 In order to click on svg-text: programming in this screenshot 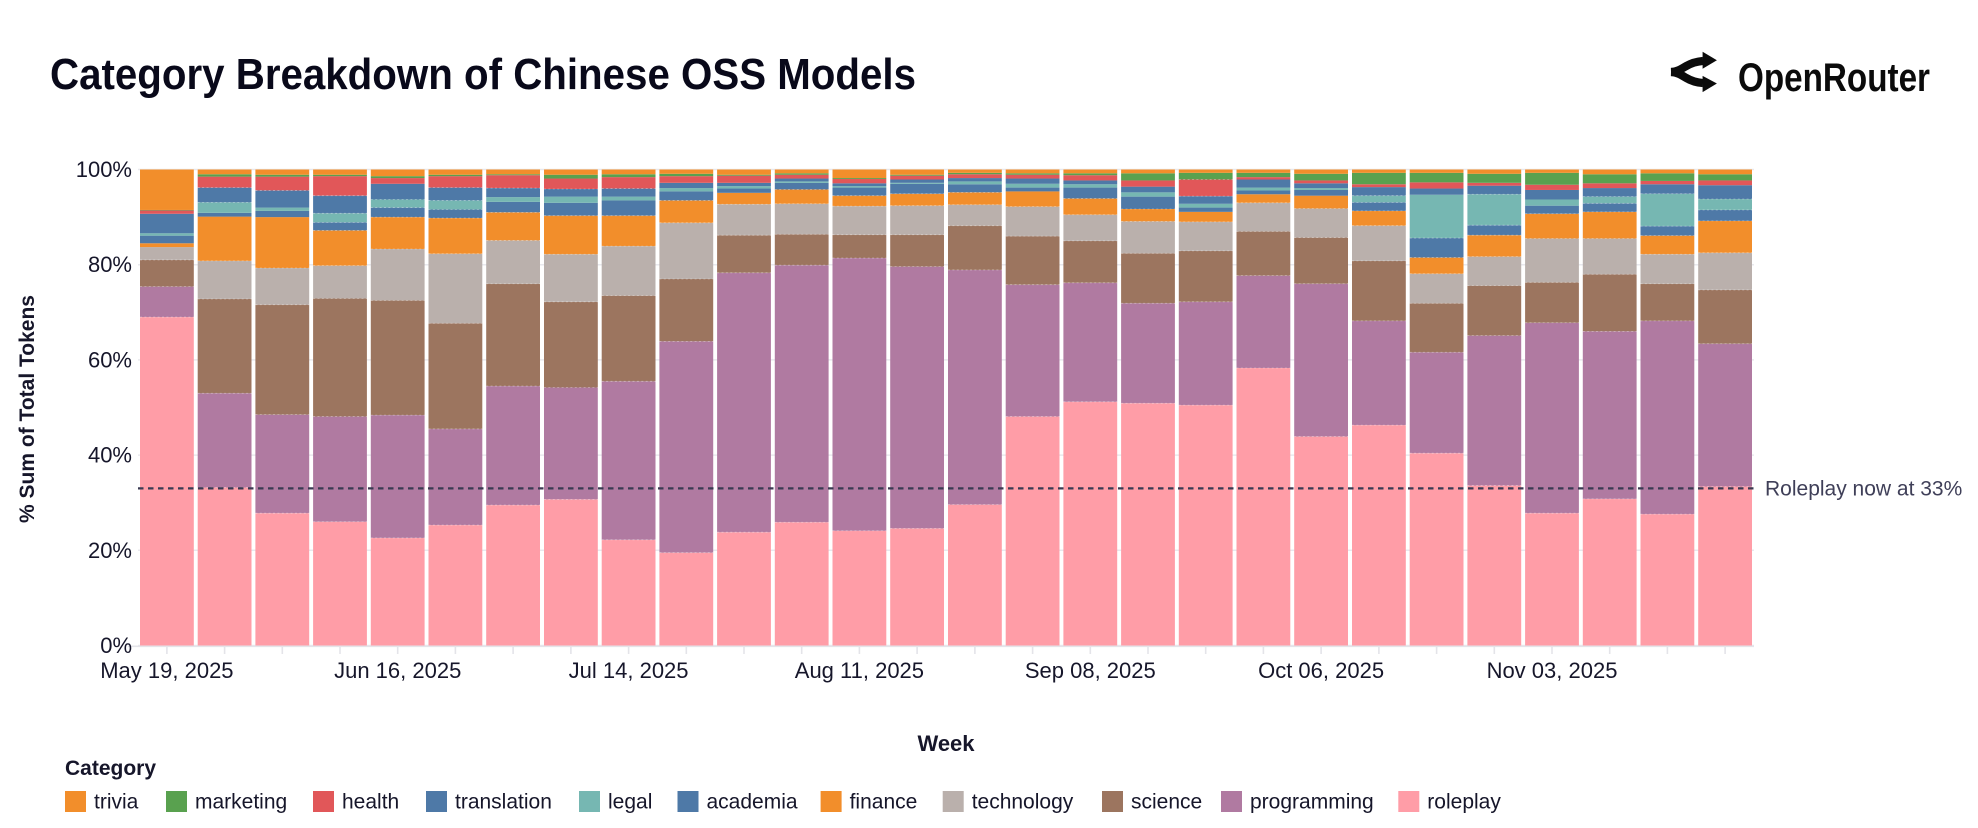, I will do `click(1312, 802)`.